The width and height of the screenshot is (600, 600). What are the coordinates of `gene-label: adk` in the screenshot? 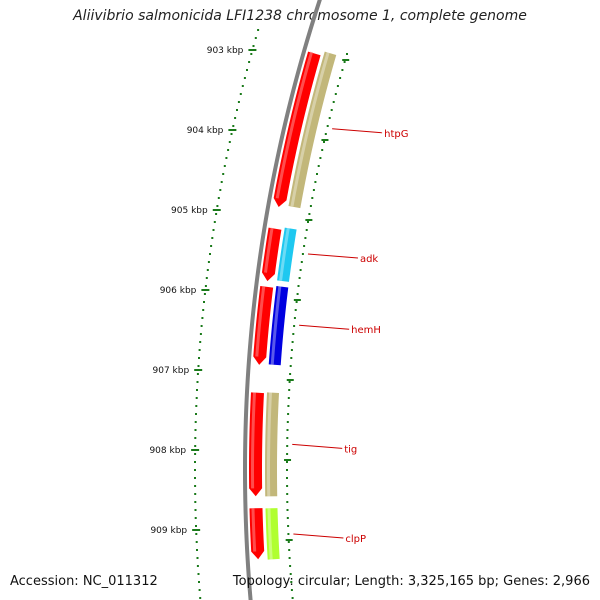 It's located at (369, 259).